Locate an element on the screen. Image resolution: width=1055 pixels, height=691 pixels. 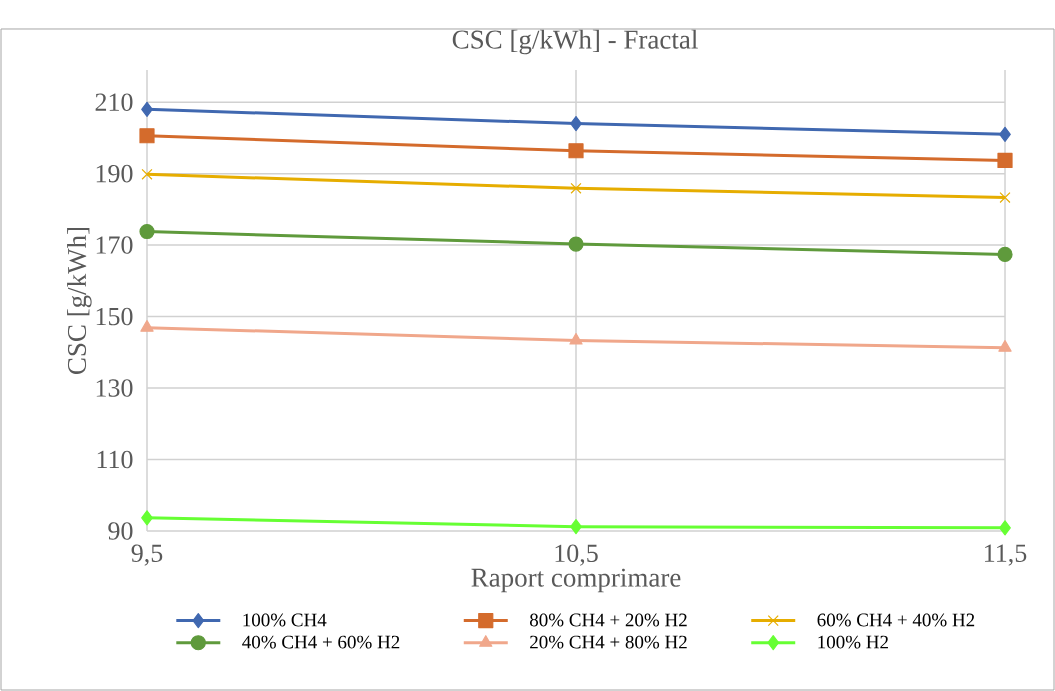
x-tick-label: 11,5 is located at coordinates (1006, 555).